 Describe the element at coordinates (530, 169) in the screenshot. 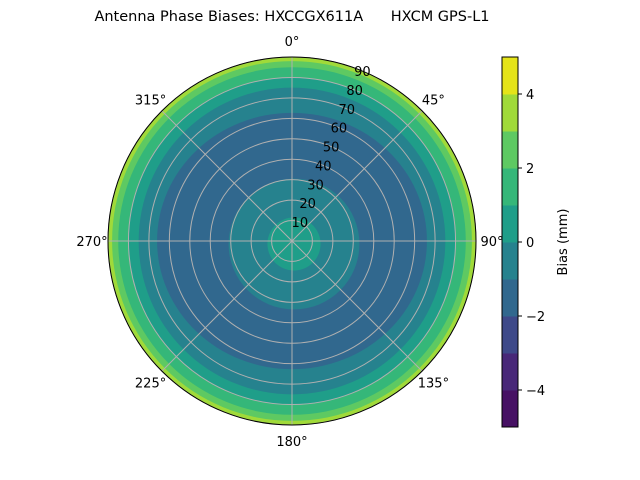

I see `colorbar-tick-label: 2` at that location.